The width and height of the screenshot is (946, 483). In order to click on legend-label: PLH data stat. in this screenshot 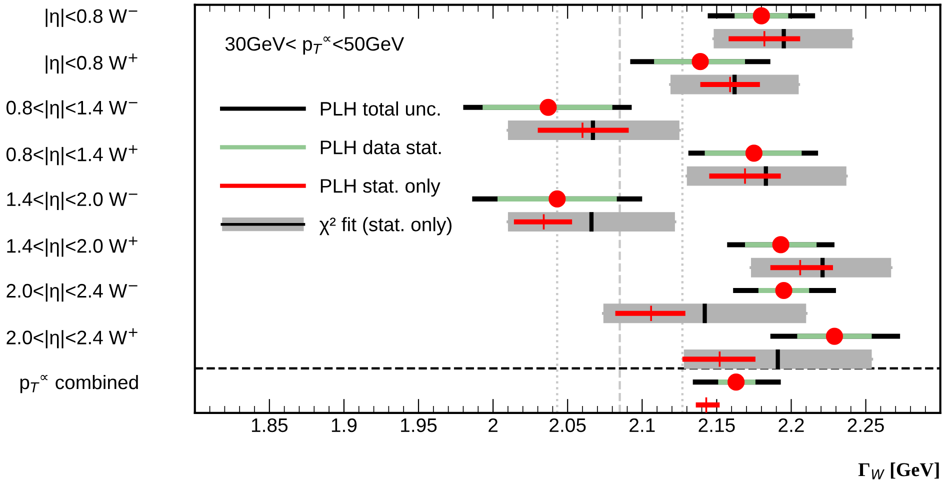, I will do `click(380, 147)`.